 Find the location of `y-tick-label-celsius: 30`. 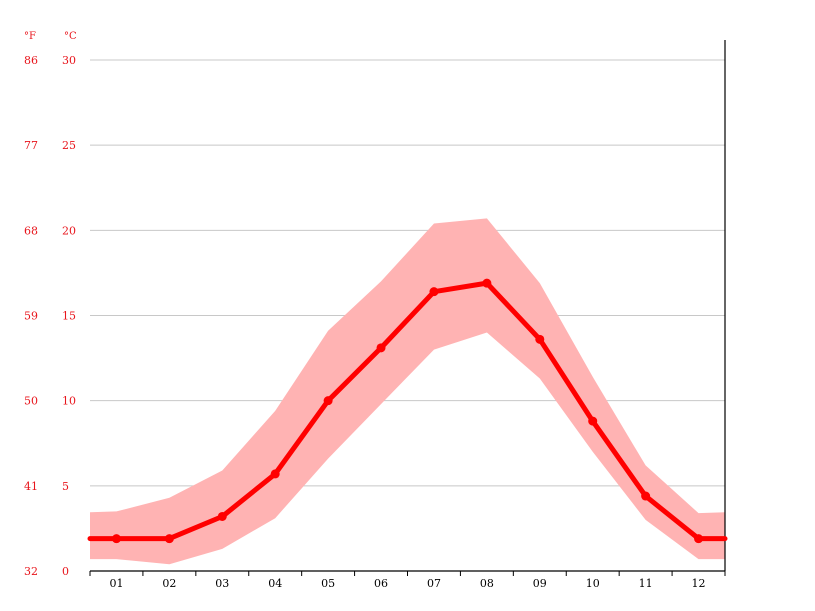

y-tick-label-celsius: 30 is located at coordinates (69, 60).